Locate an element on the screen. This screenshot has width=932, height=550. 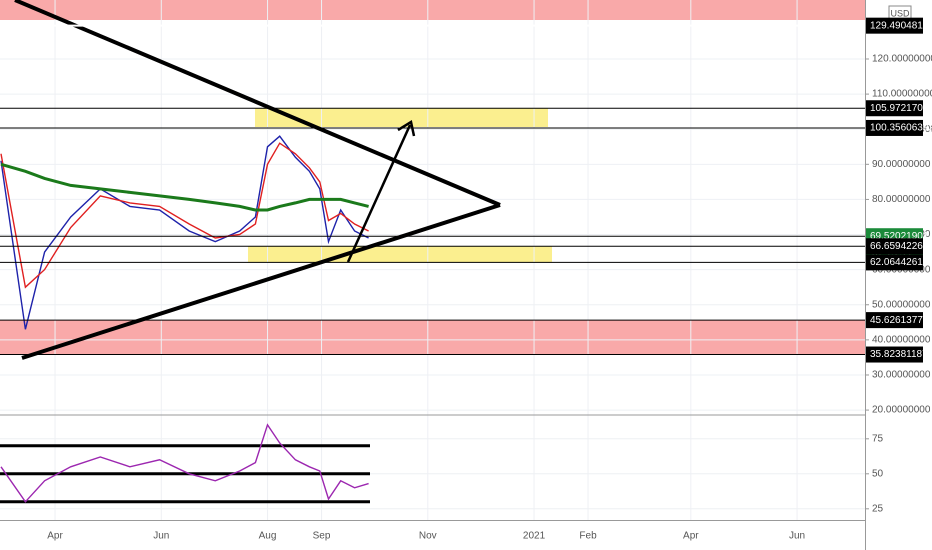
resistance-zone is located at coordinates (432, 10).